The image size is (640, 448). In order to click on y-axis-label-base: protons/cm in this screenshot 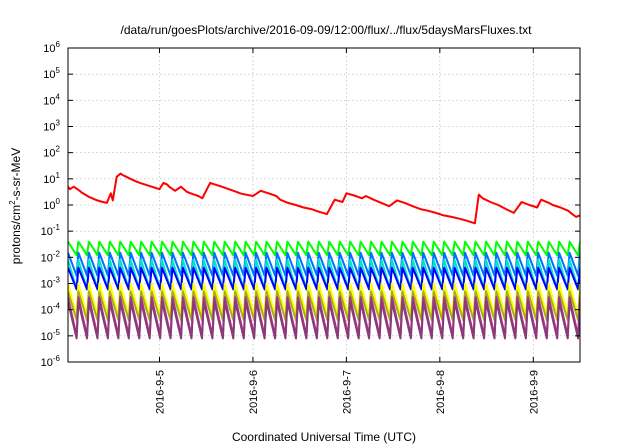, I will do `click(16, 234)`.